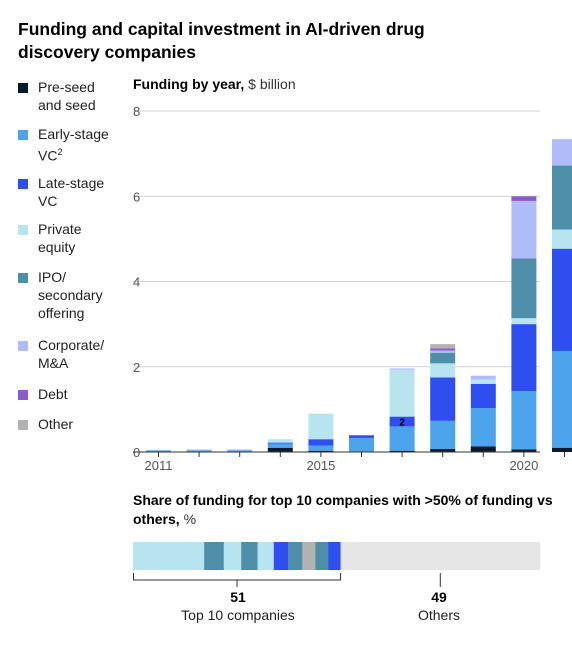 The height and width of the screenshot is (645, 572). What do you see at coordinates (52, 277) in the screenshot?
I see `legend-text: IPO/` at bounding box center [52, 277].